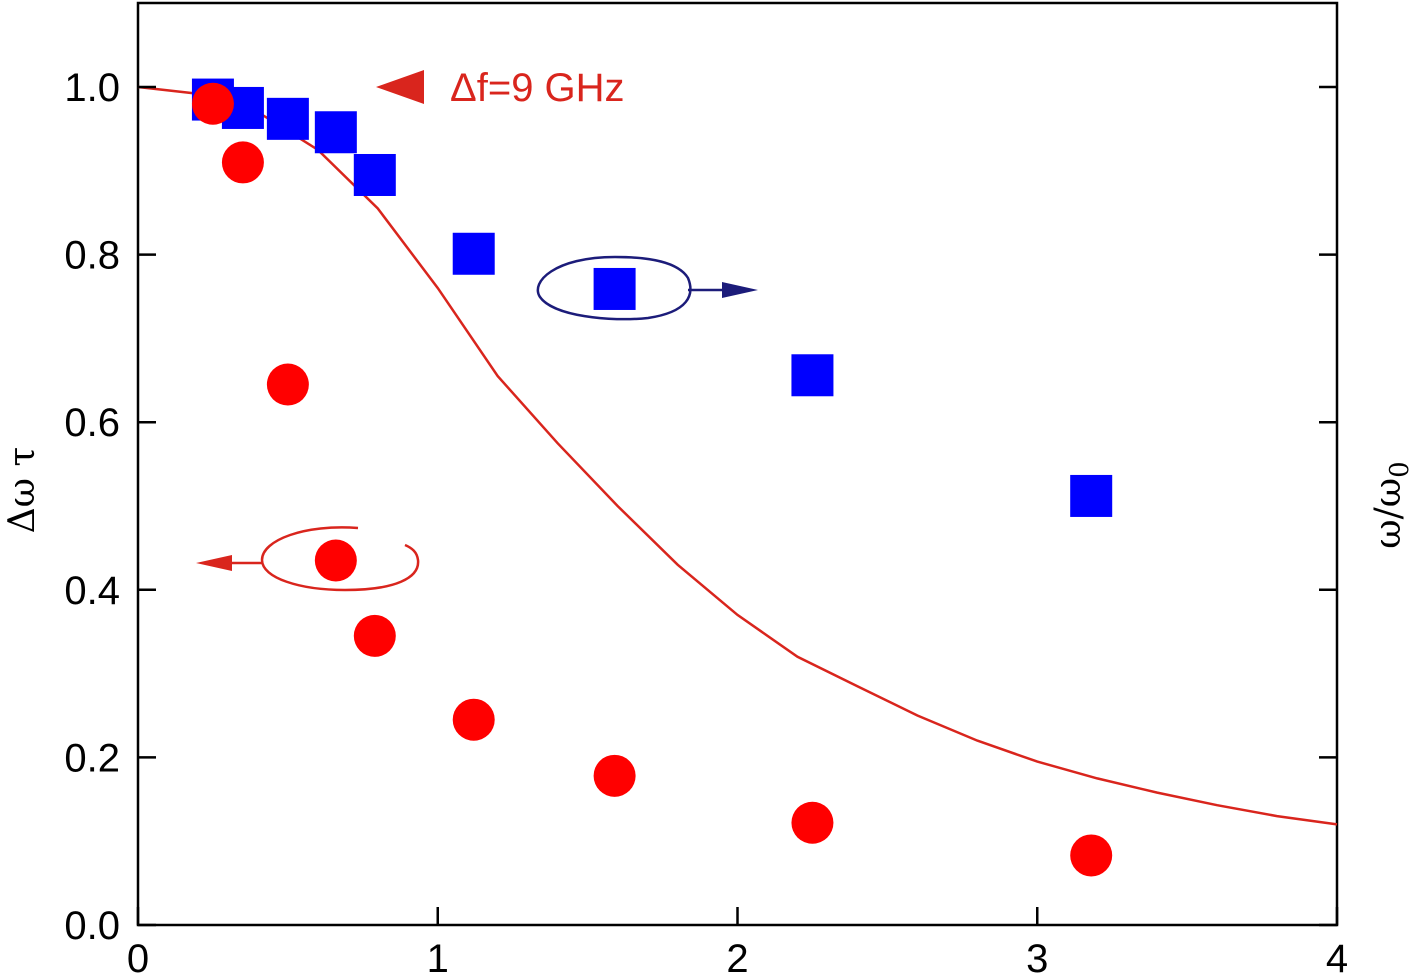 The image size is (1414, 979). Describe the element at coordinates (737, 958) in the screenshot. I see `x-tick-label: 2` at that location.